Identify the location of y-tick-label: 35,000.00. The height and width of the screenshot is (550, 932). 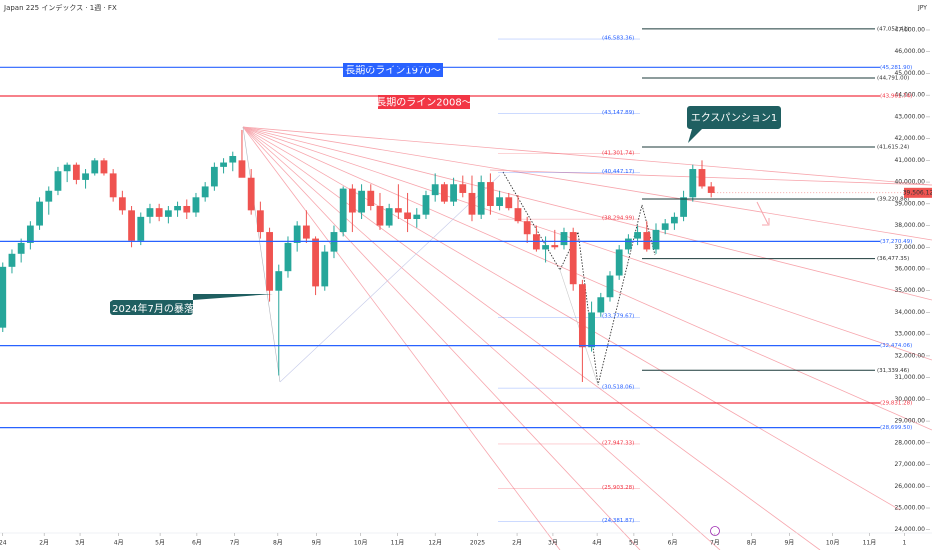
(909, 290).